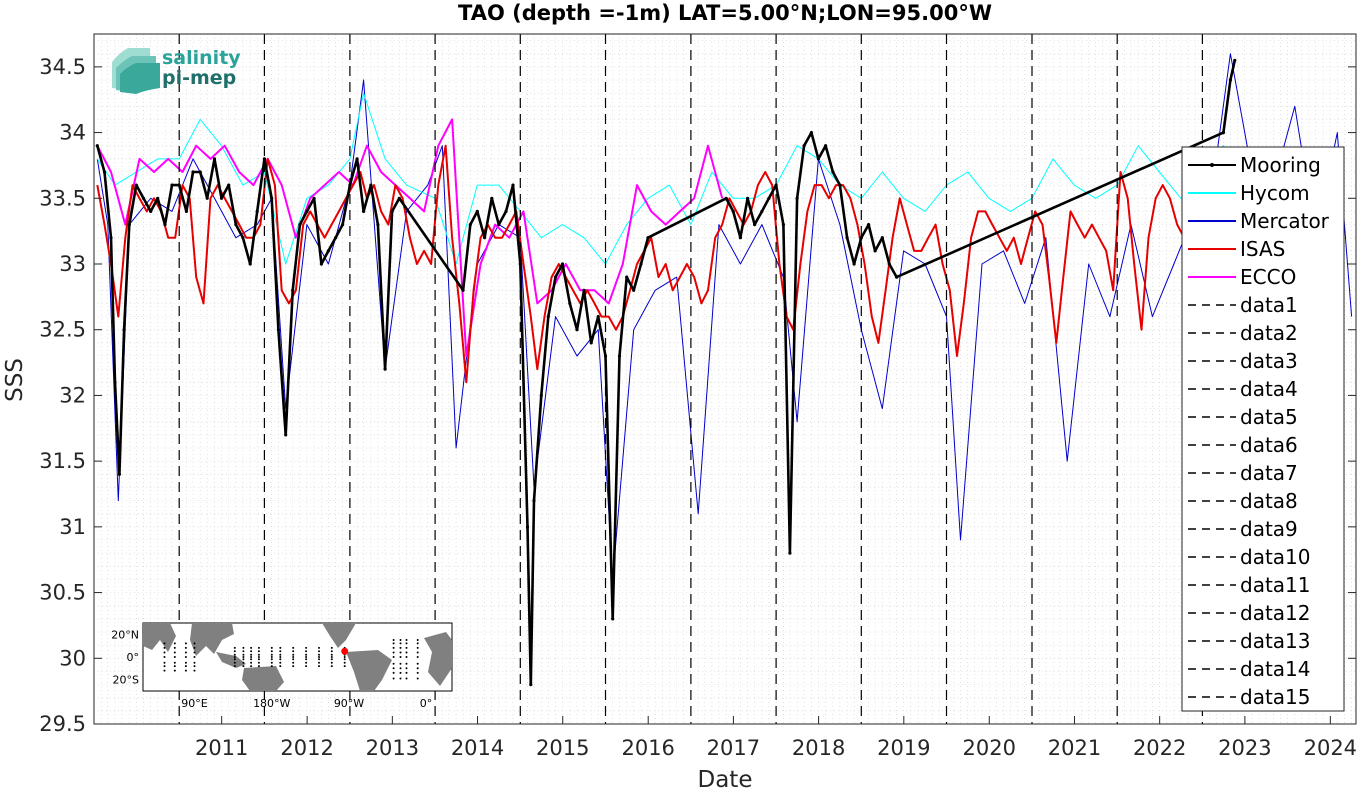  I want to click on legend-label: data10, so click(1275, 557).